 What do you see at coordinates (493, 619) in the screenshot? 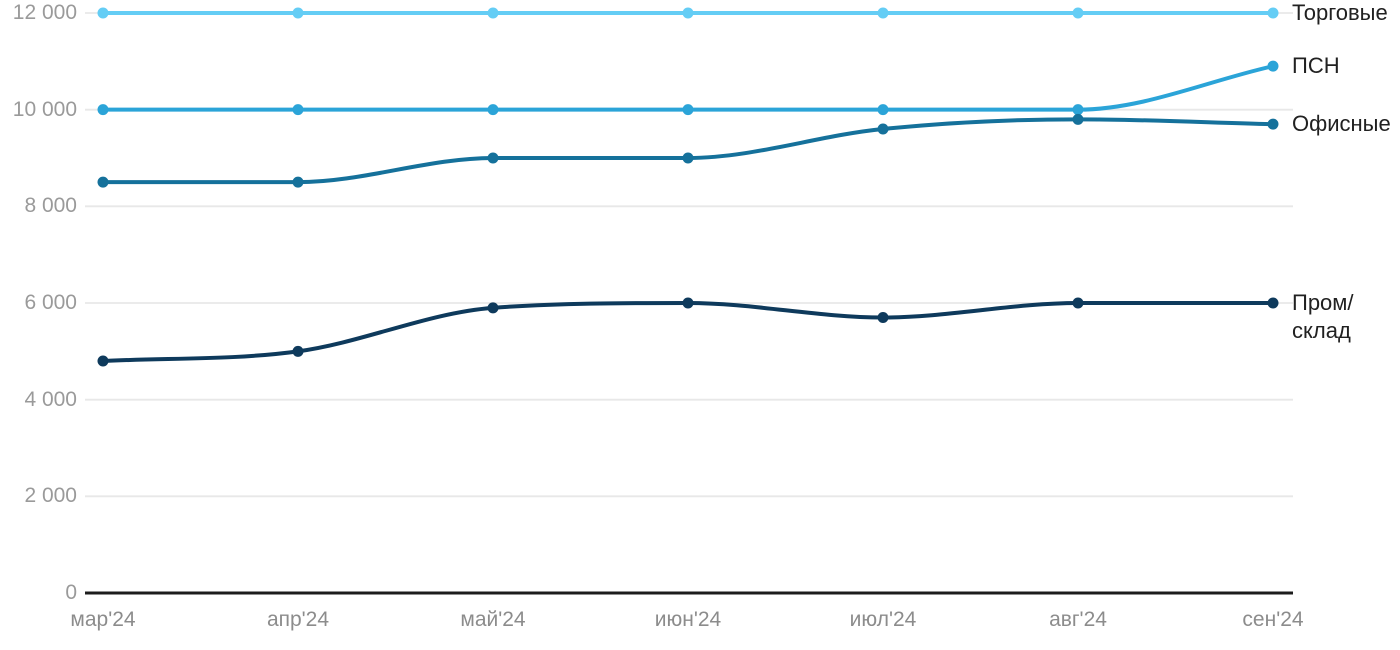
I see `x-tick-label: май'24` at bounding box center [493, 619].